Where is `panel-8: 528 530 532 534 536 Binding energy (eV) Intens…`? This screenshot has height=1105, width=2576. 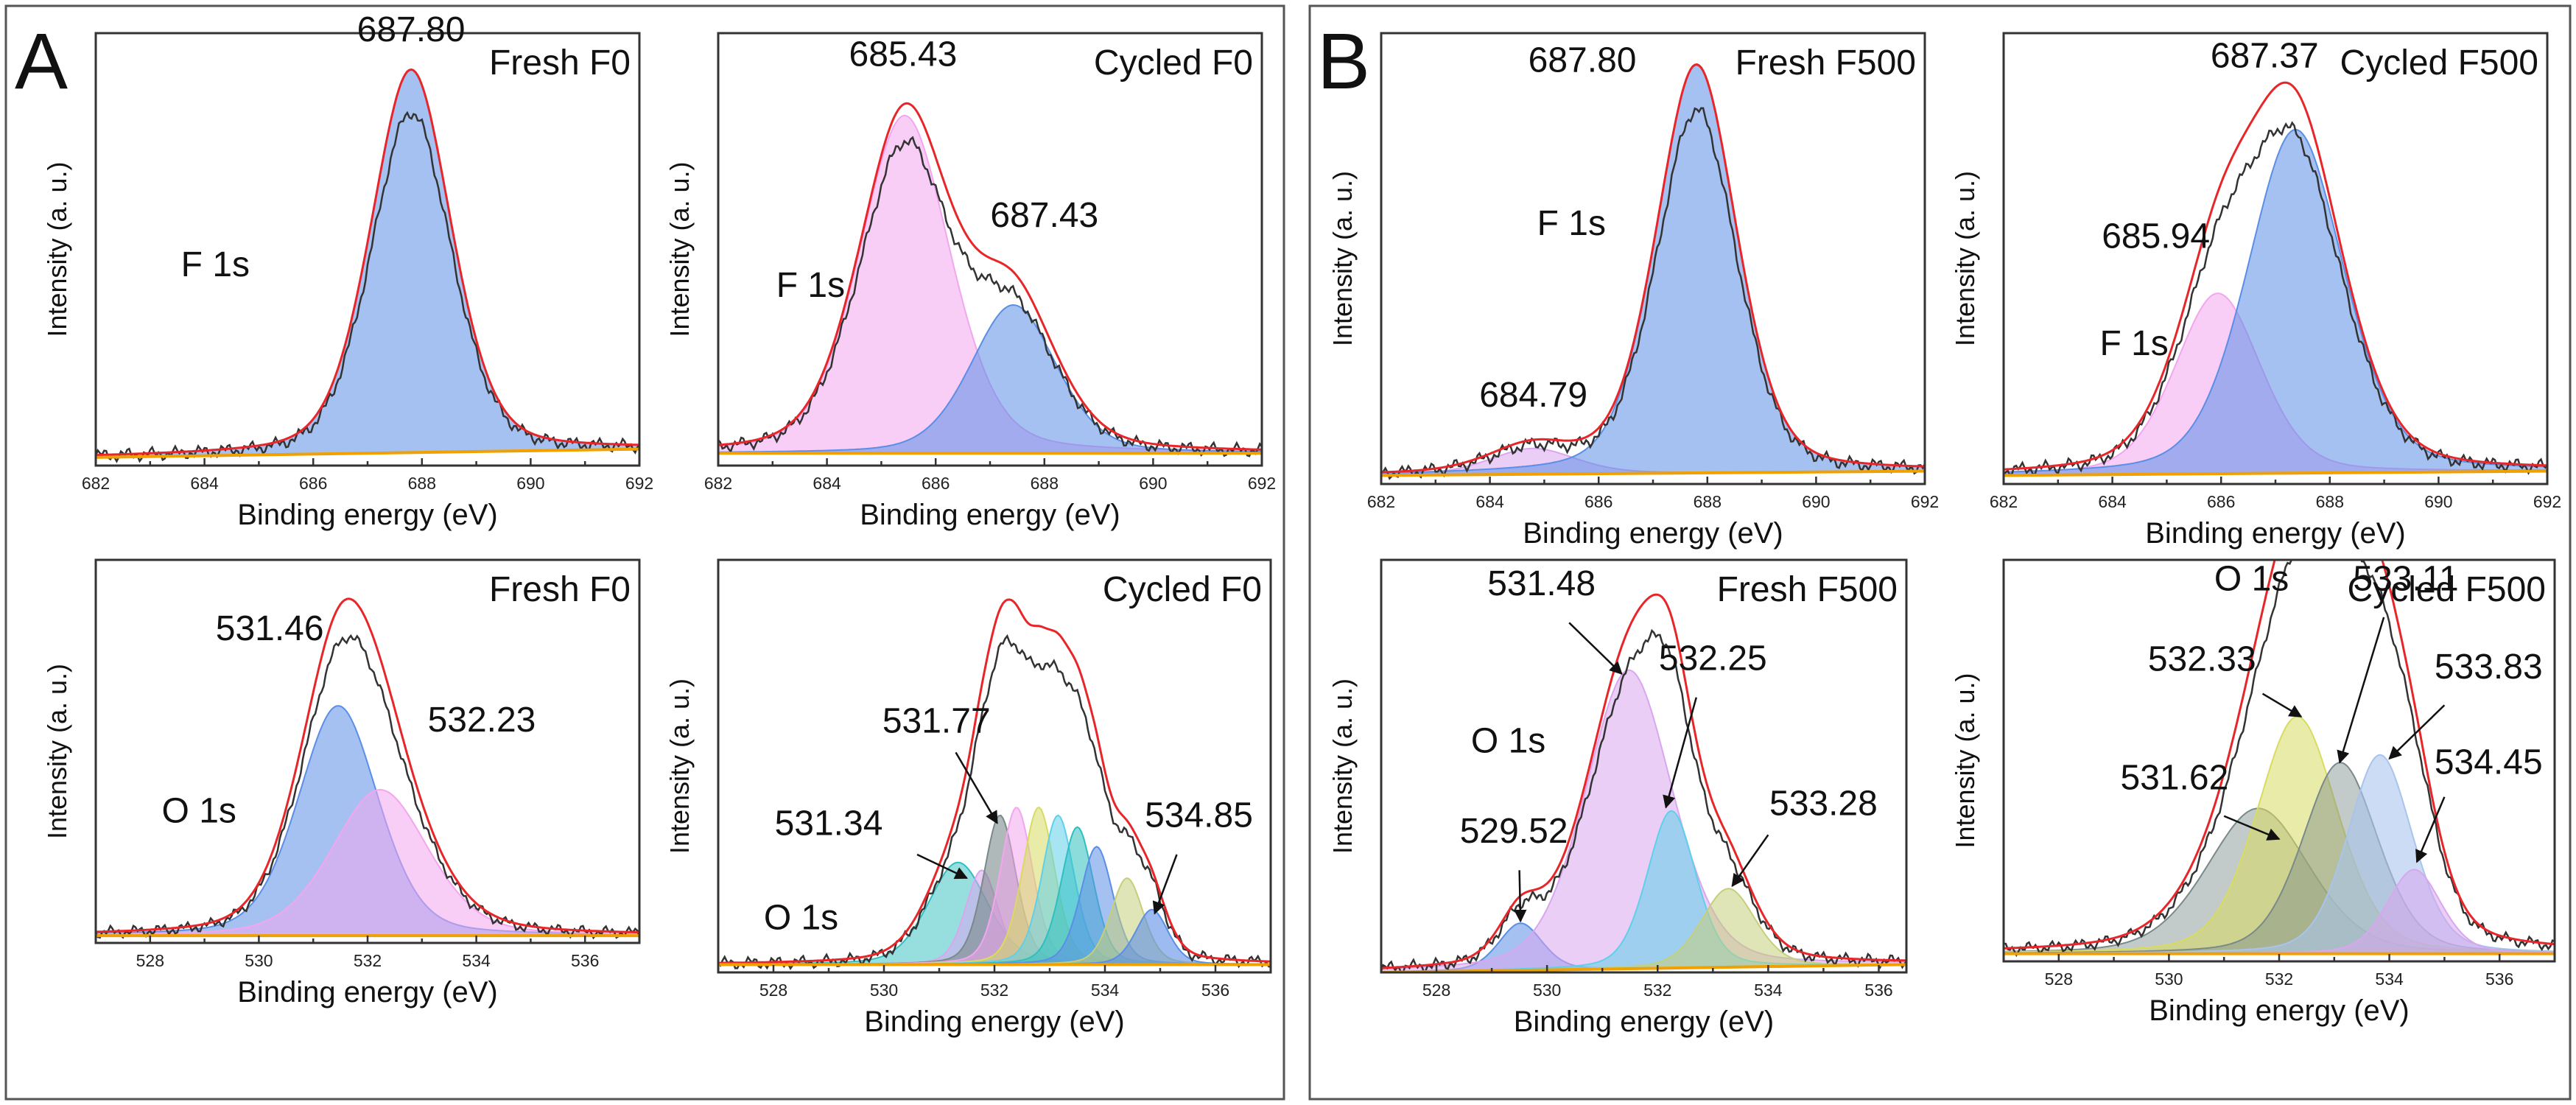 panel-8: 528 530 532 534 536 Binding energy (eV) Intens… is located at coordinates (2253, 792).